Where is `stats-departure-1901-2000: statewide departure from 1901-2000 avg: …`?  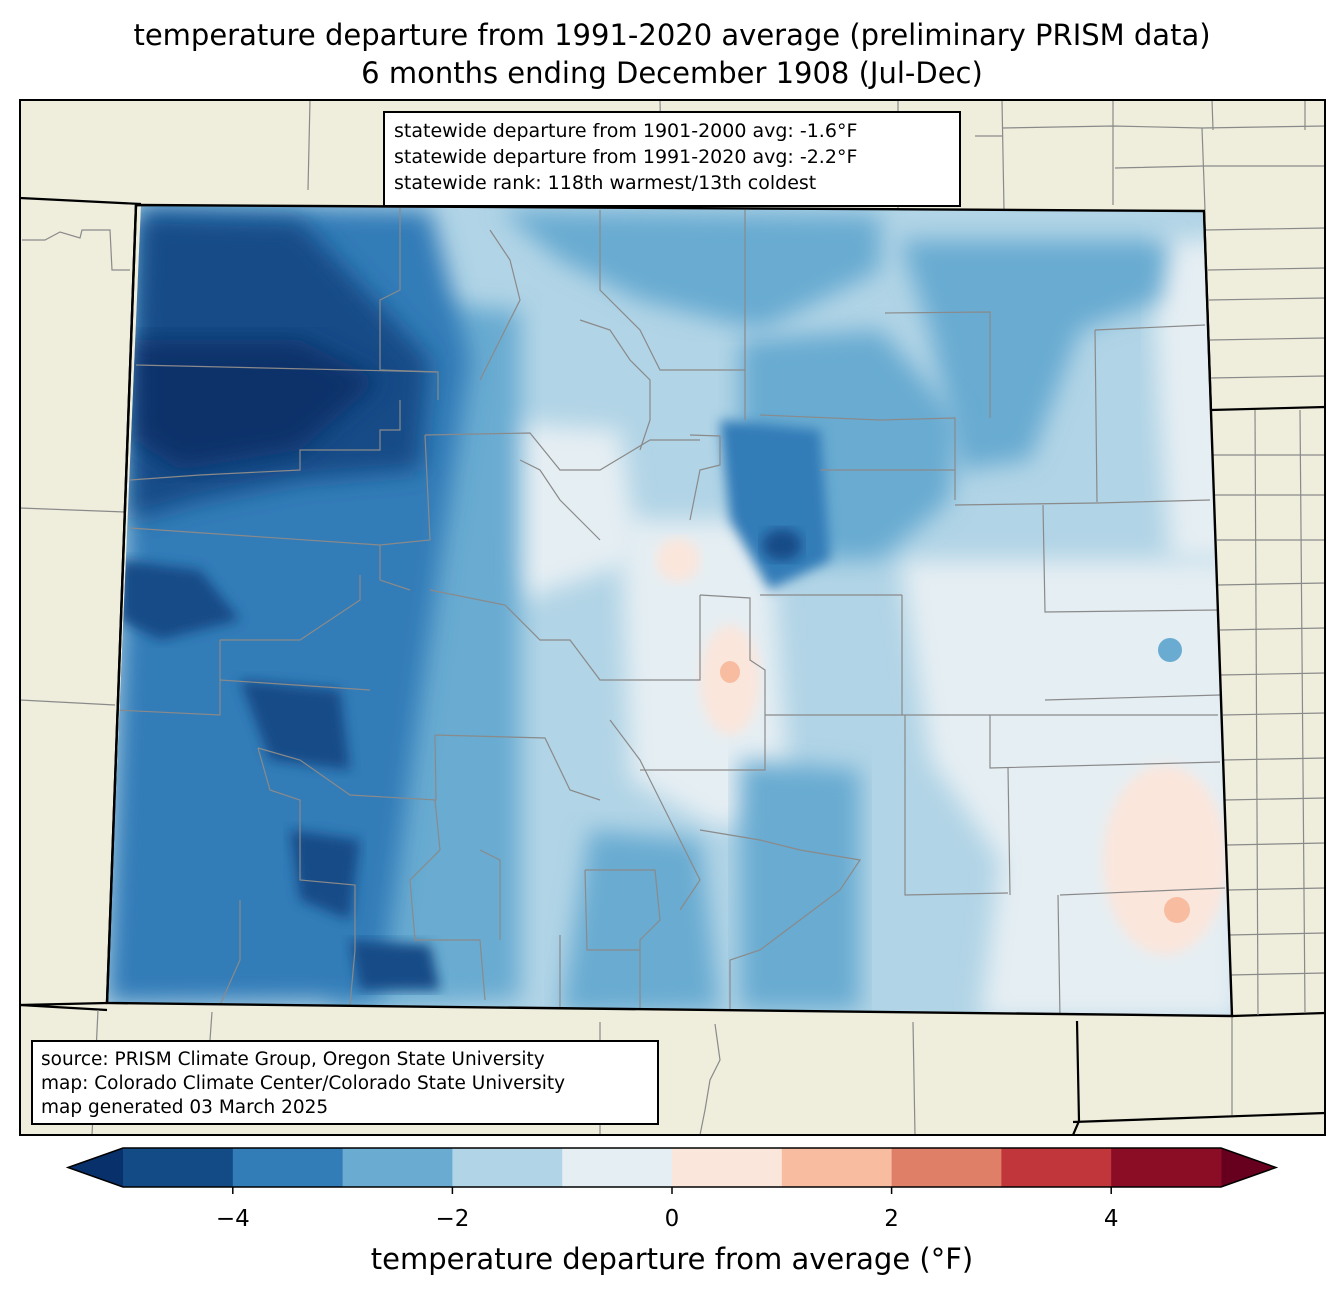 stats-departure-1901-2000: statewide departure from 1901-2000 avg: … is located at coordinates (626, 131).